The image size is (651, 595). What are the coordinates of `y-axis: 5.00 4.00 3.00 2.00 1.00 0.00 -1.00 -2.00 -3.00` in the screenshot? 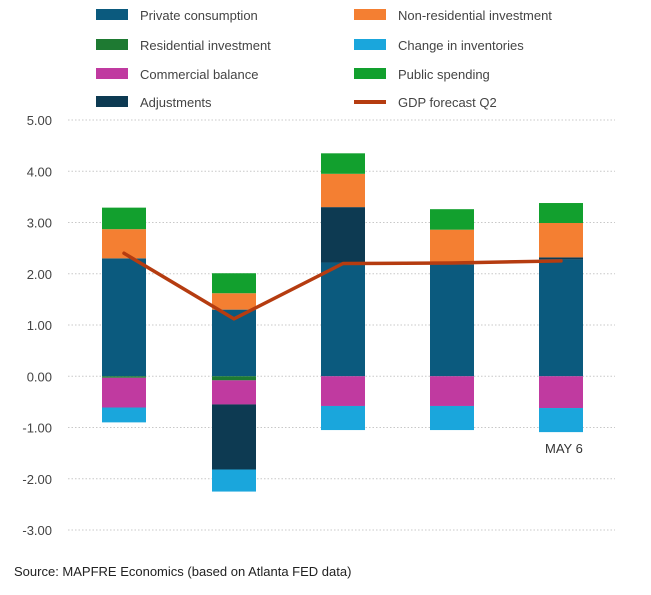 It's located at (37, 325).